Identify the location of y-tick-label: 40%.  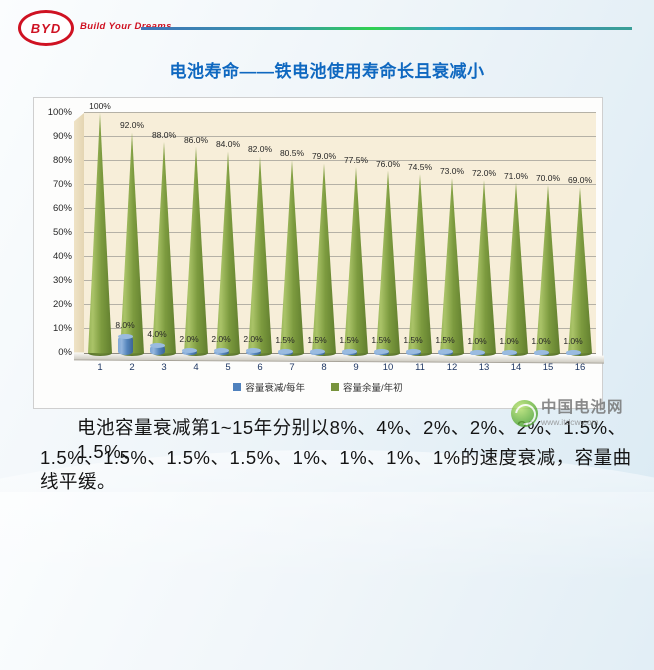
(62, 256).